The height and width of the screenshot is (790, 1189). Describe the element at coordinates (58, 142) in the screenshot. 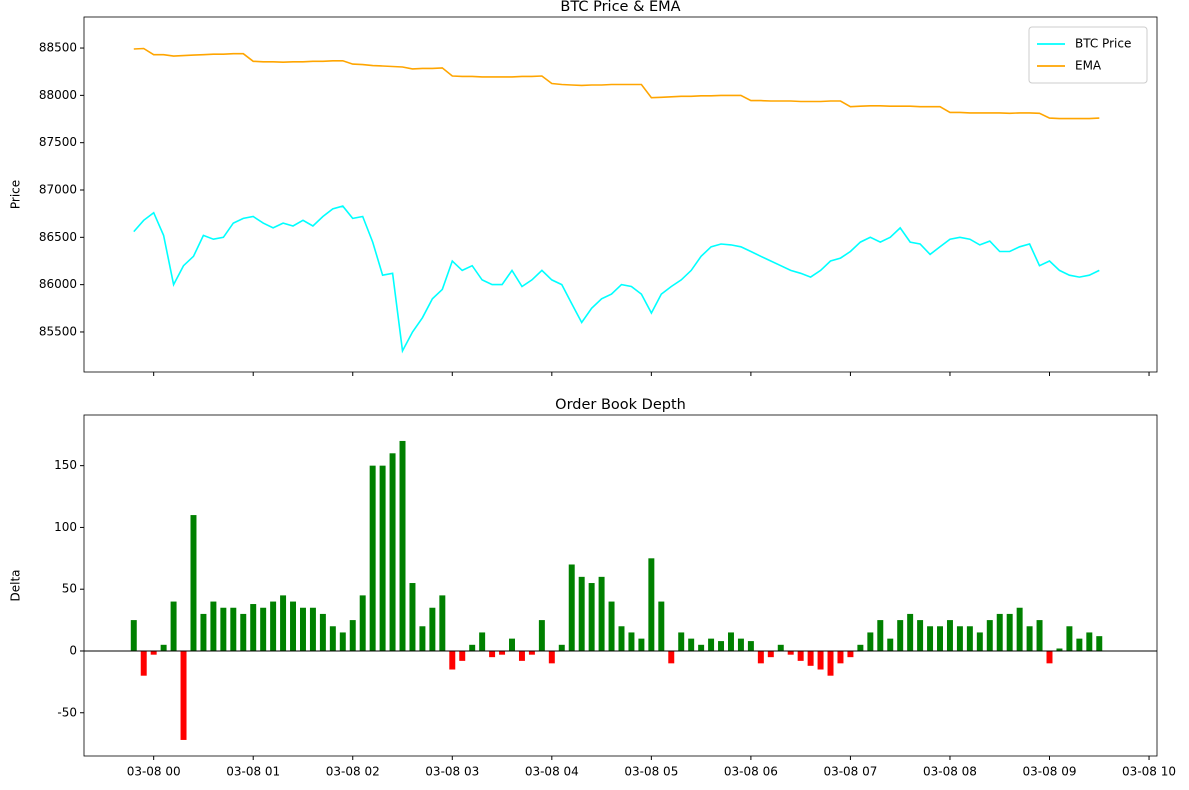

I see `y-tick-label: 87500` at that location.